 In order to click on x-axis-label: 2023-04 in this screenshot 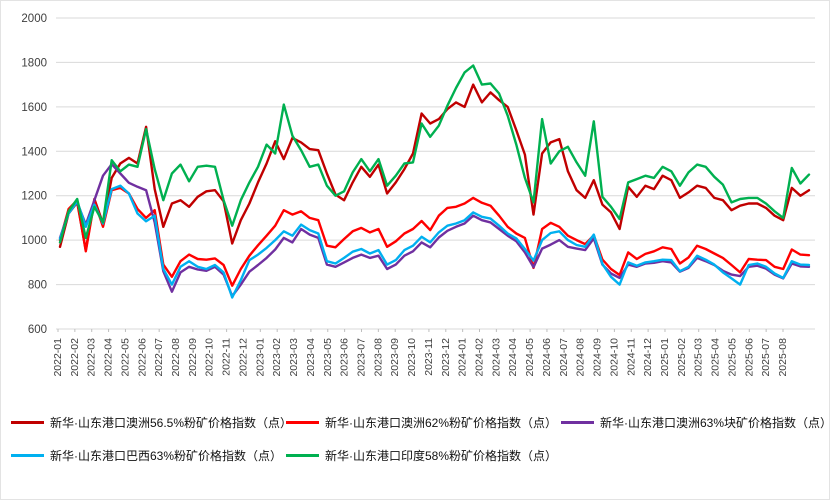, I will do `click(311, 357)`.